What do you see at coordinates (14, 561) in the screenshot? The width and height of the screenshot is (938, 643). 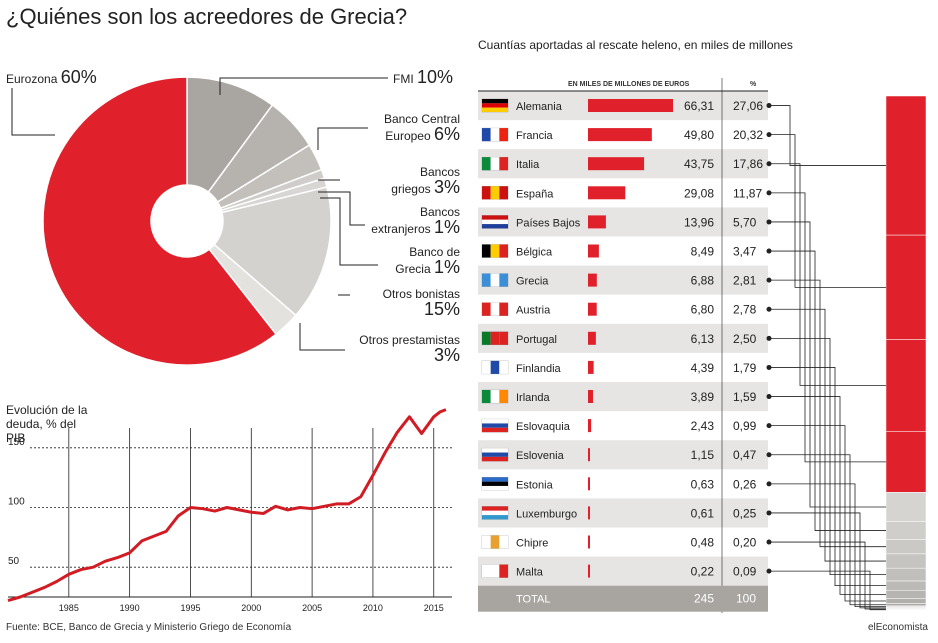 I see `line-chart-y-tick-label: 50` at bounding box center [14, 561].